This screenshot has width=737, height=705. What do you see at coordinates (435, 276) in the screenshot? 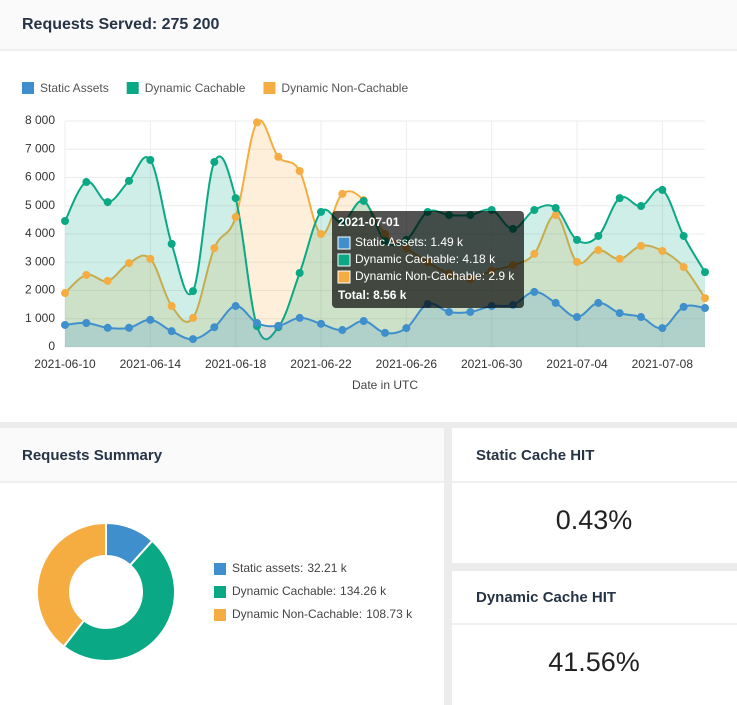
I see `tooltip-line: Dynamic Non-Cachable: 2.9 k` at bounding box center [435, 276].